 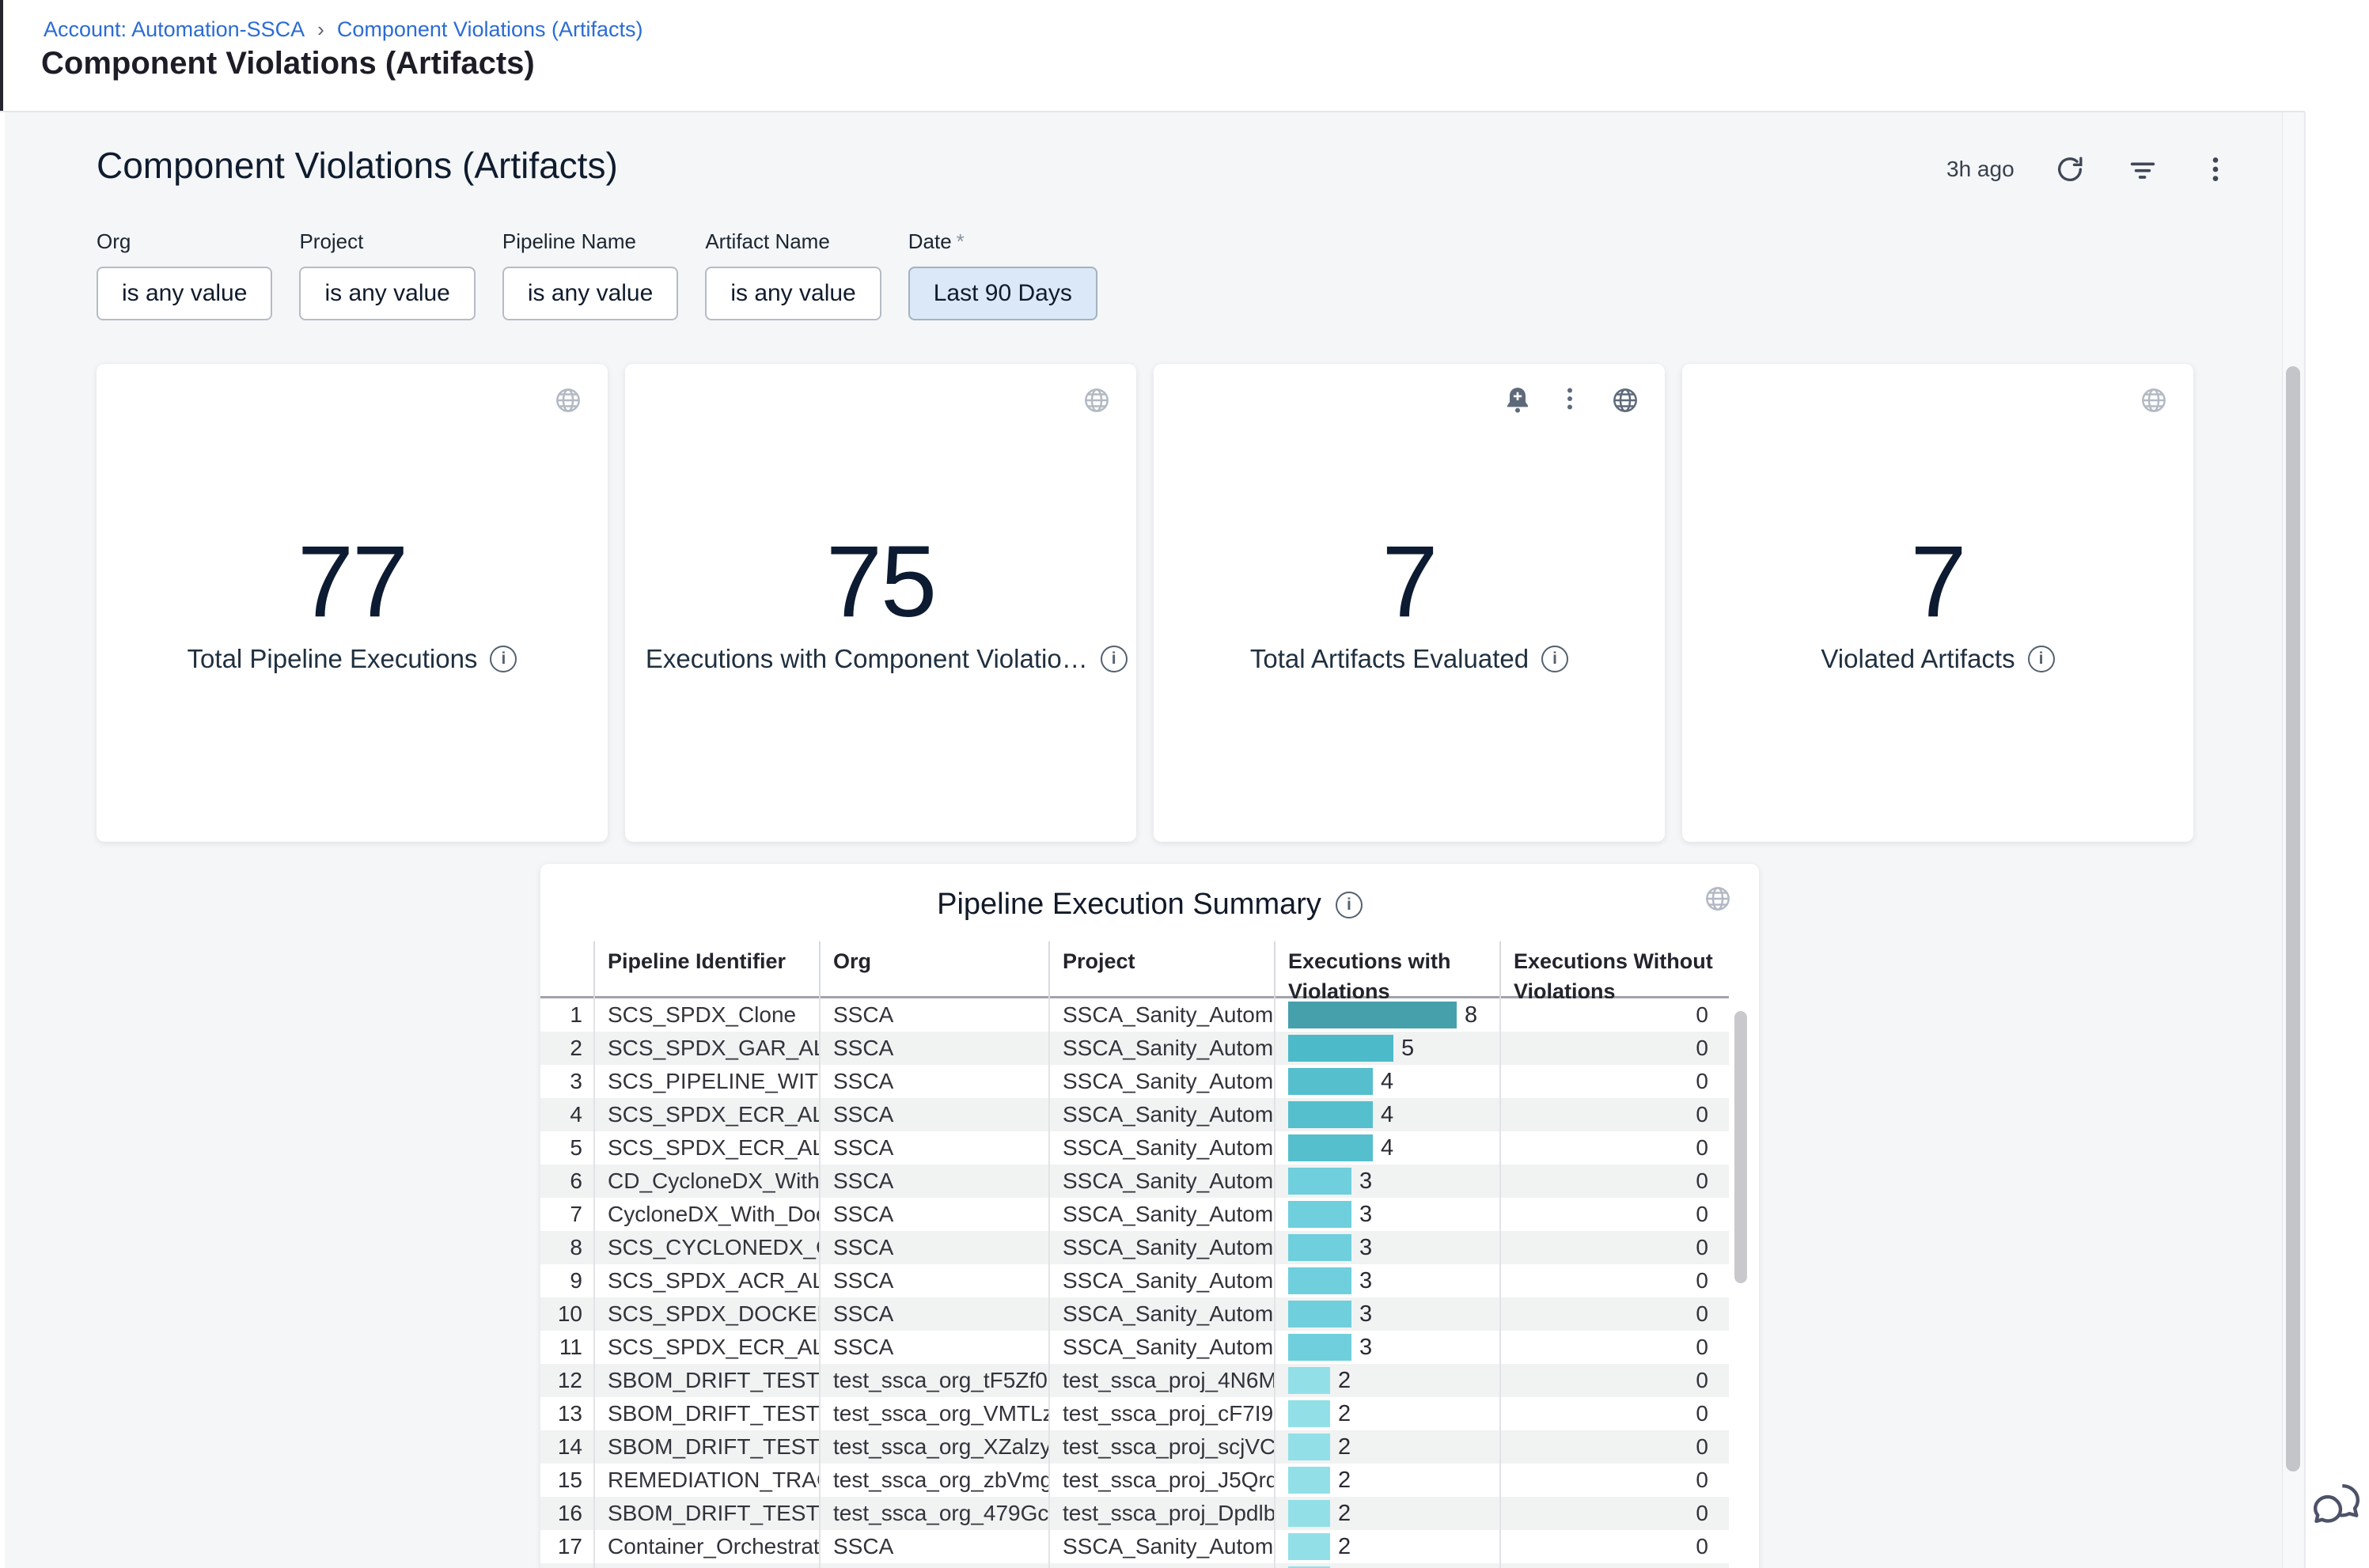 What do you see at coordinates (706, 1015) in the screenshot?
I see `cell-pipeline-identifier: SCS_SPDX_Clone` at bounding box center [706, 1015].